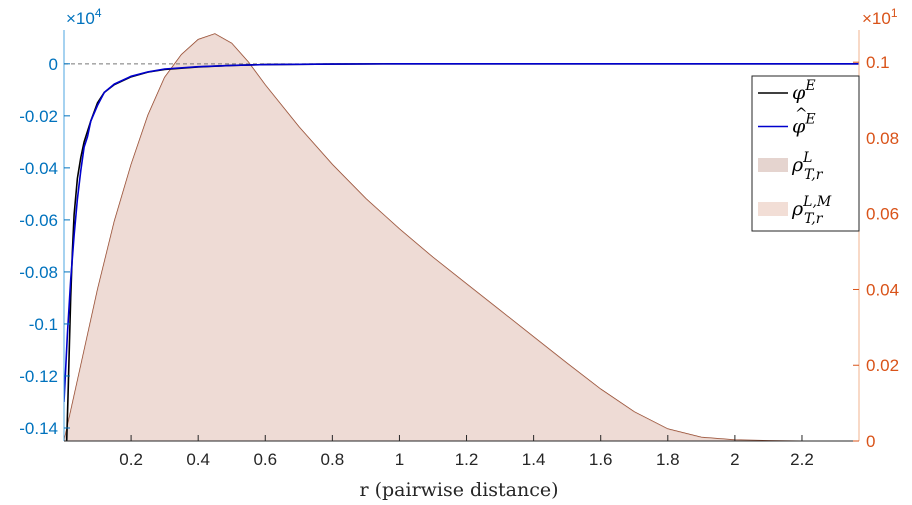 This screenshot has height=505, width=912. Describe the element at coordinates (817, 202) in the screenshot. I see `legend-label-sup: L,M` at that location.